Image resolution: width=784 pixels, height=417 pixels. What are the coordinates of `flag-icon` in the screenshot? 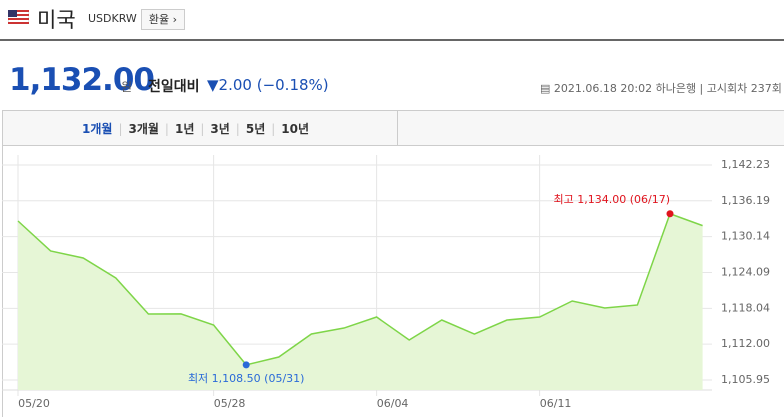 It's located at (18, 17).